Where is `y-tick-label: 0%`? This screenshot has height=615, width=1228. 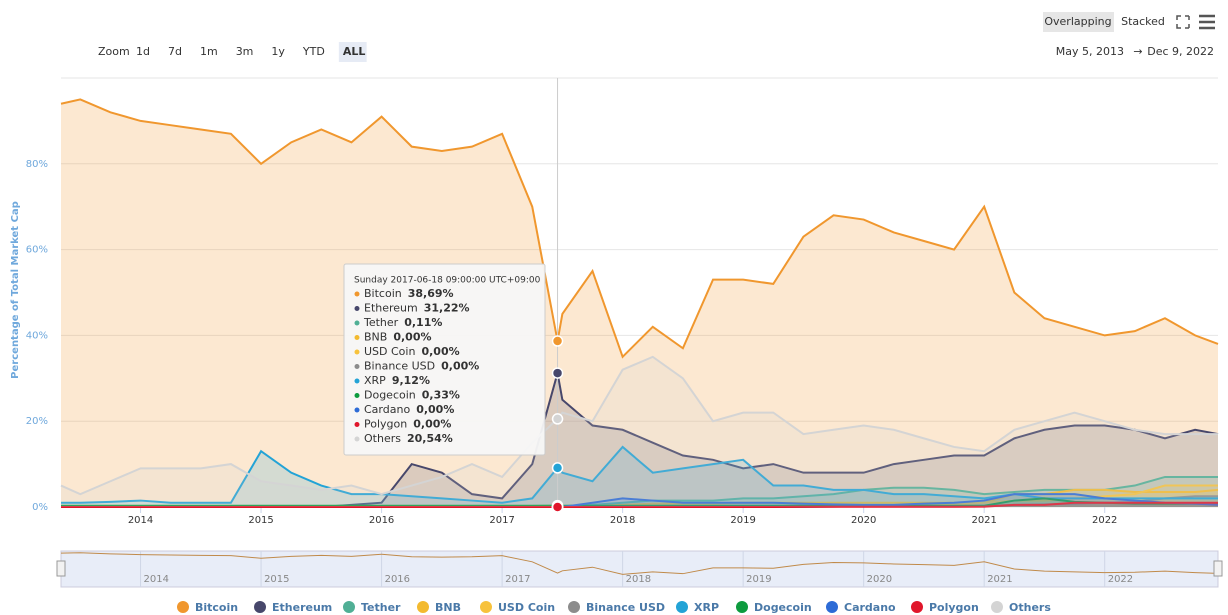
y-tick-label: 0% is located at coordinates (40, 507).